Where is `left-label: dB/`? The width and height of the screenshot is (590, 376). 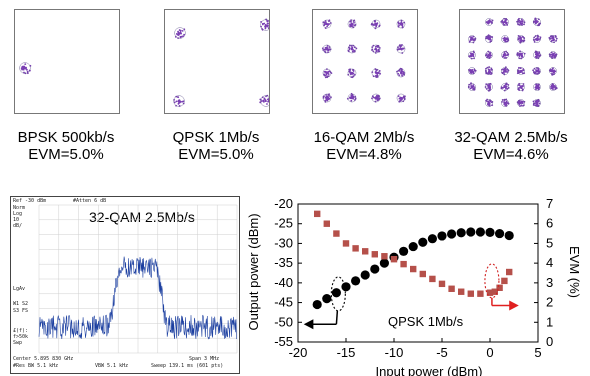 left-label: dB/ is located at coordinates (18, 226).